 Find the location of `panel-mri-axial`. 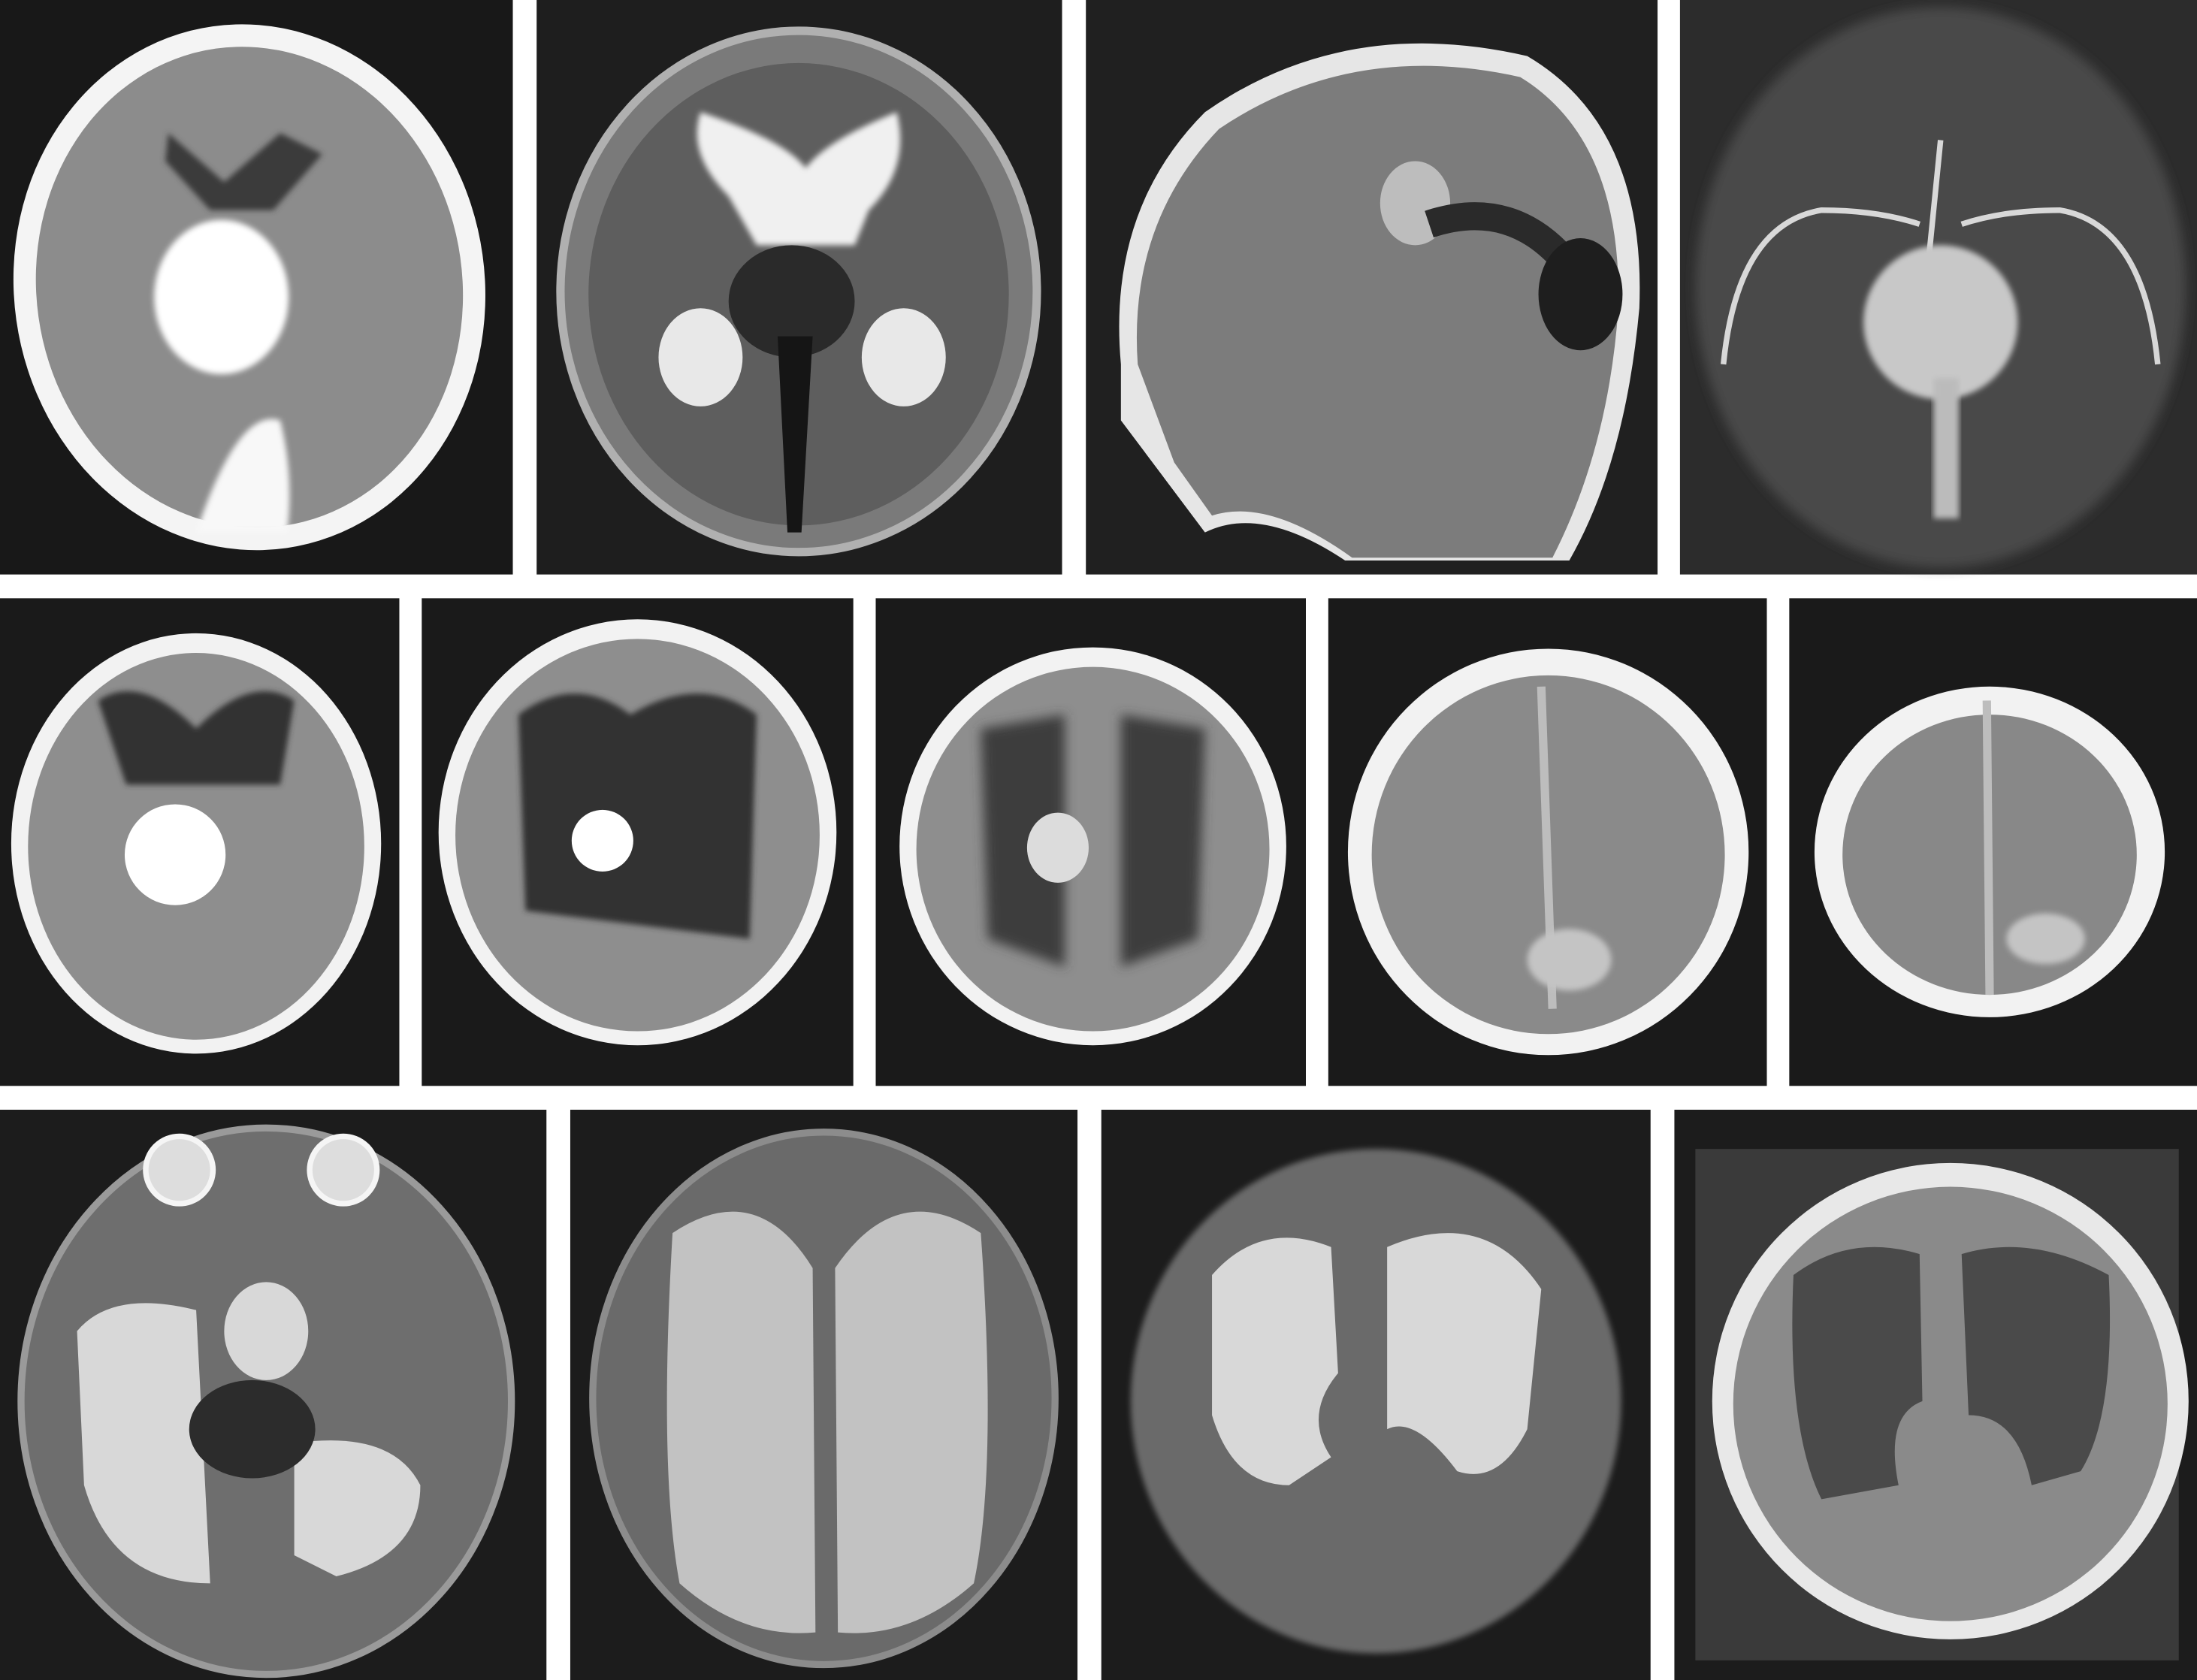

panel-mri-axial is located at coordinates (799, 287).